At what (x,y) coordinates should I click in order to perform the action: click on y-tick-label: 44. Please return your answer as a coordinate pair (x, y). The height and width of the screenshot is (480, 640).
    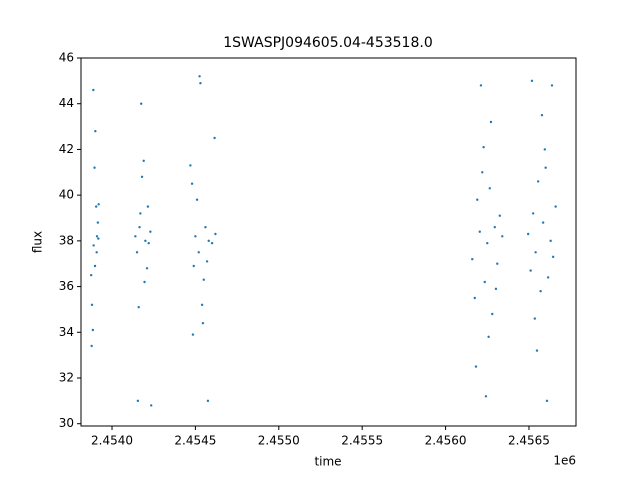
    Looking at the image, I should click on (66, 103).